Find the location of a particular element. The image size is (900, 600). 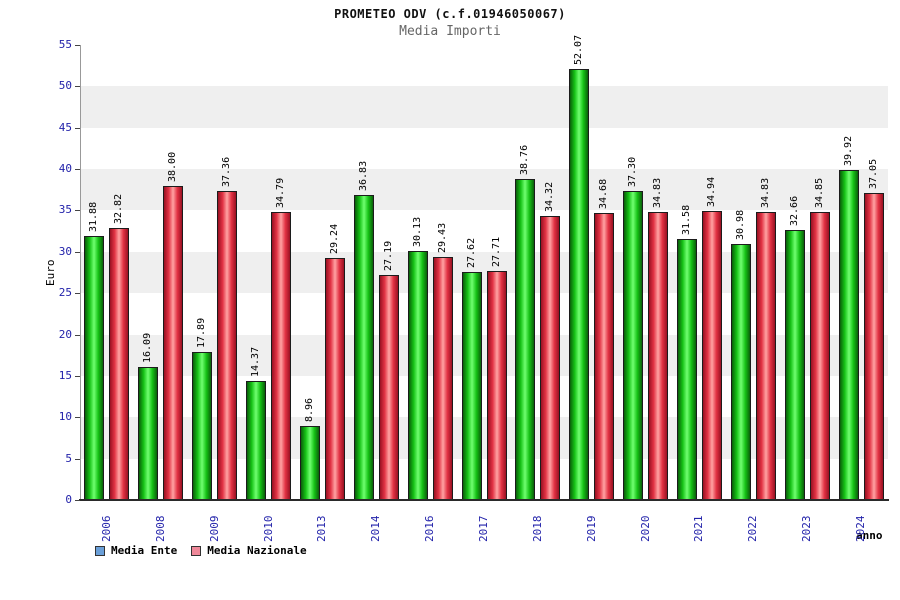

x-tick-label: 2010 is located at coordinates (268, 529).